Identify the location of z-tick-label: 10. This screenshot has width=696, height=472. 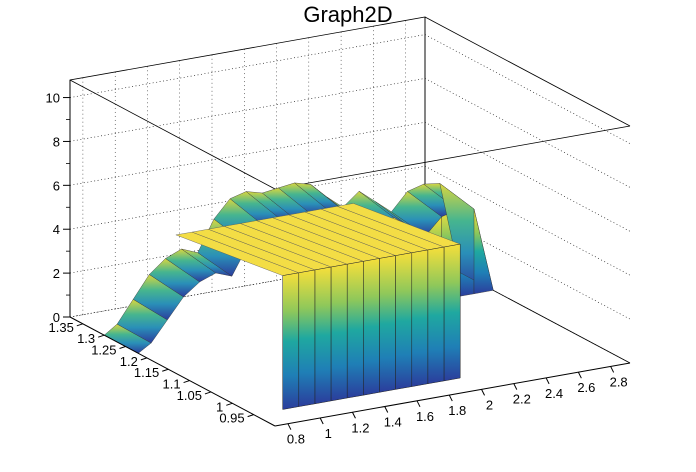
(53, 98).